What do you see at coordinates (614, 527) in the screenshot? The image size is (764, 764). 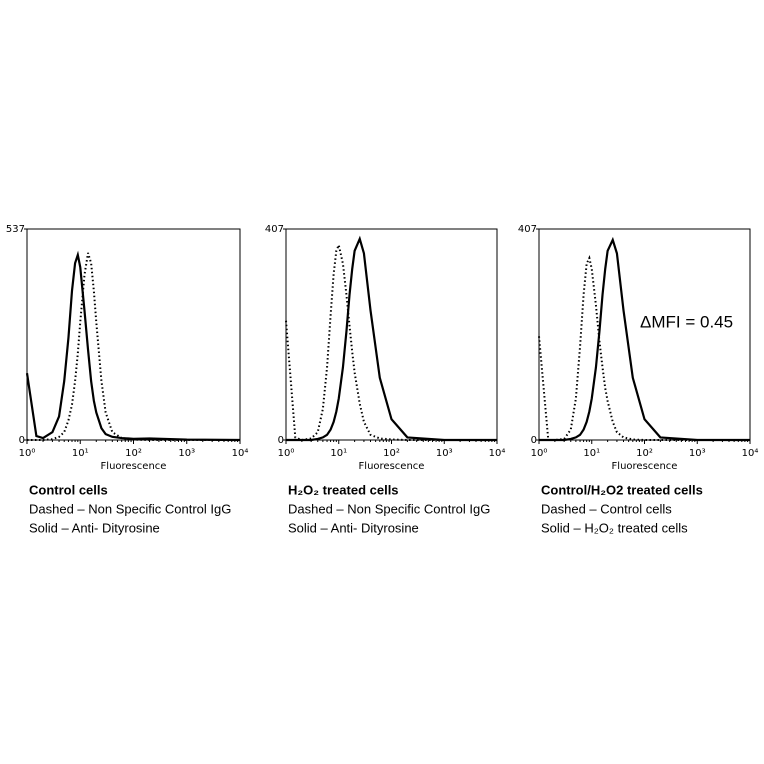 I see `caption: Solid – H₂O₂ treated cells` at bounding box center [614, 527].